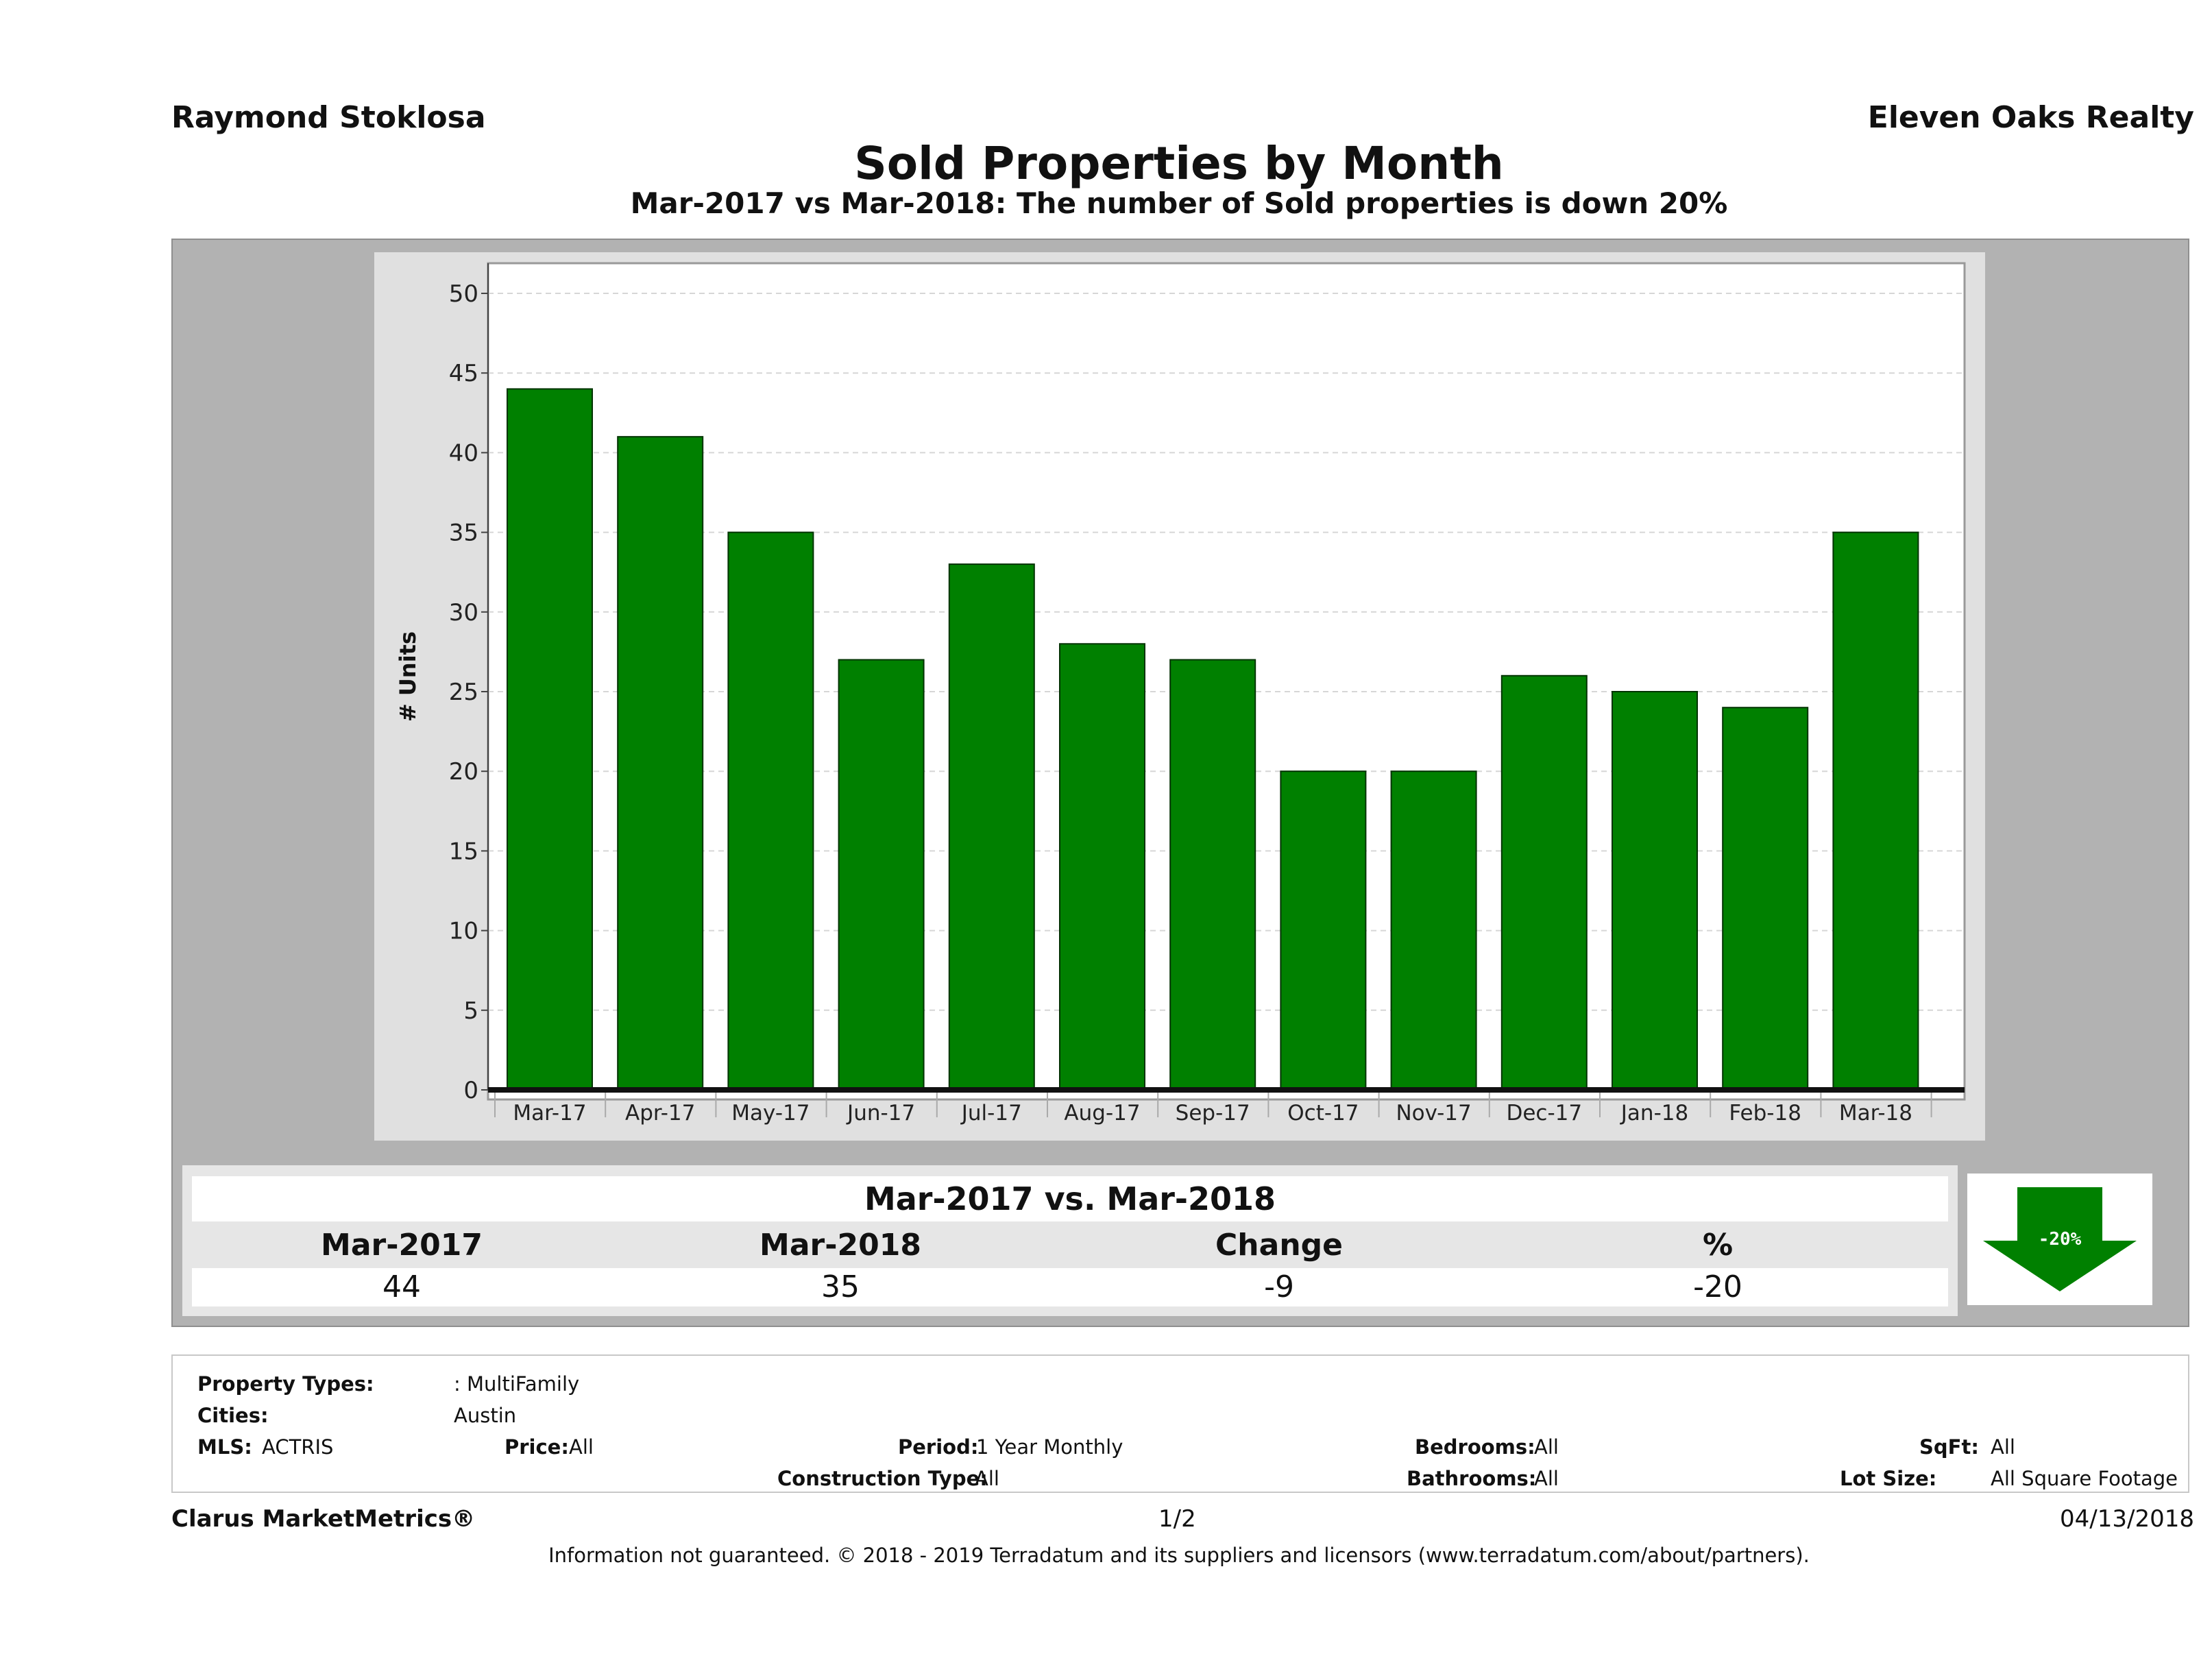 The height and width of the screenshot is (1678, 2212). Describe the element at coordinates (1279, 1286) in the screenshot. I see `summary-value-change: -9` at that location.